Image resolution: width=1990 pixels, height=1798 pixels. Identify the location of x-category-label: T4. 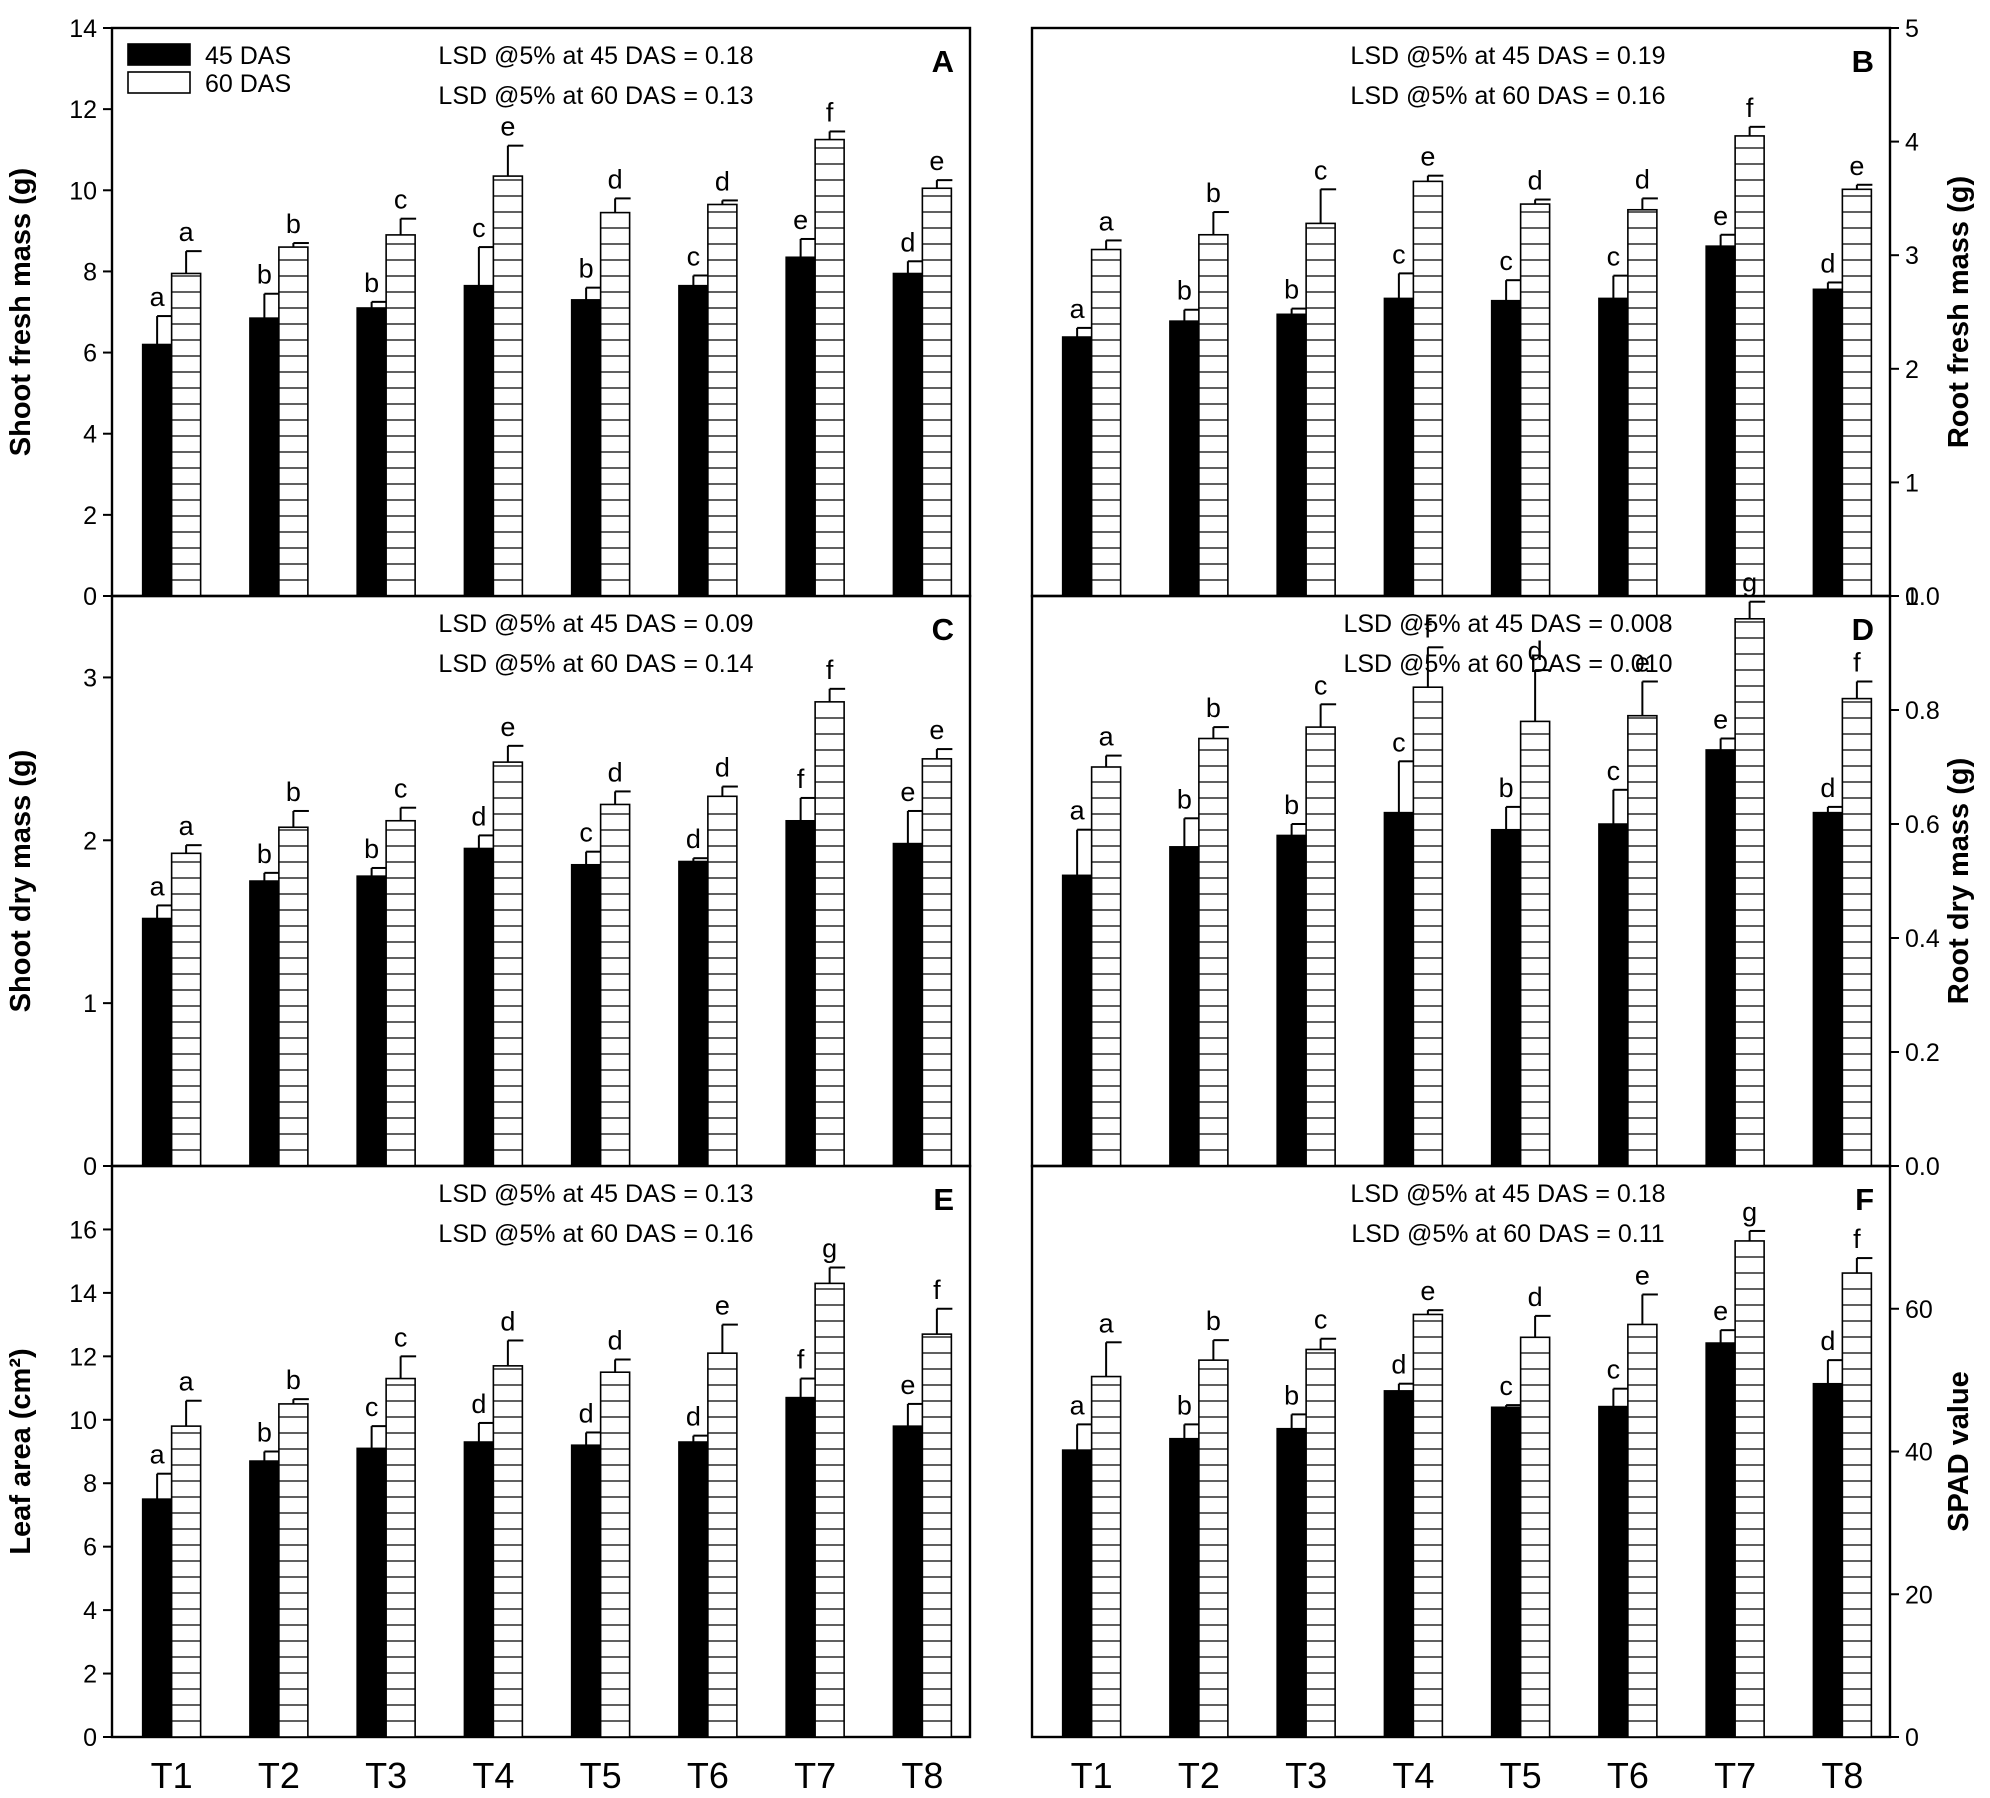
(1413, 1775).